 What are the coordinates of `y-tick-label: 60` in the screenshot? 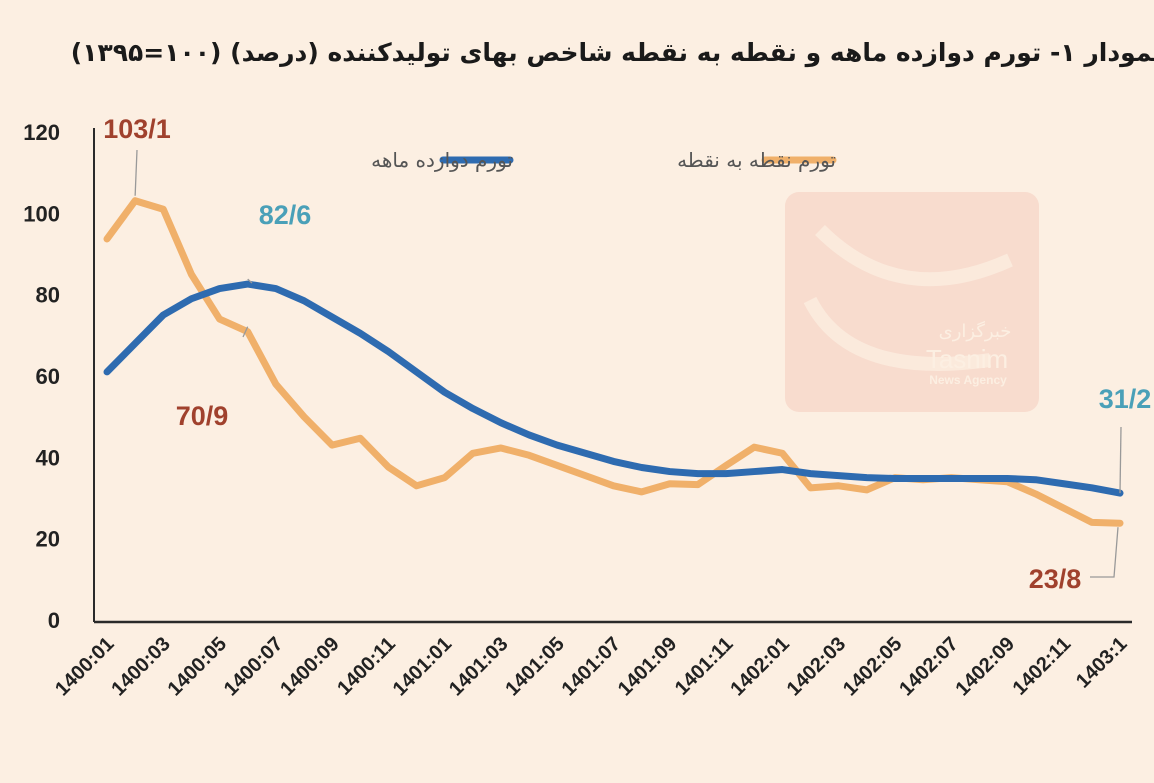 It's located at (48, 376).